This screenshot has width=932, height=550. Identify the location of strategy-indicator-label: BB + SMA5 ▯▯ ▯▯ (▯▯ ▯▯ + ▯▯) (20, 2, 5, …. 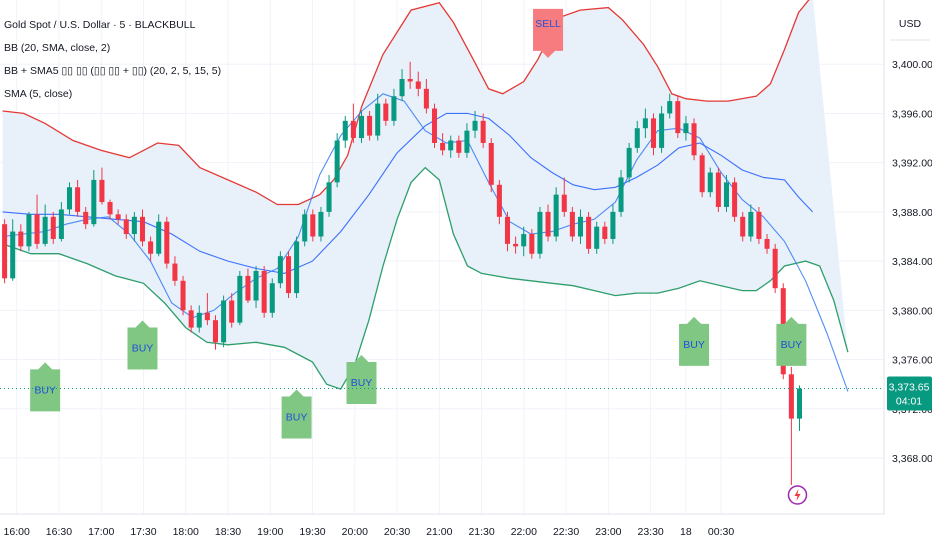
(113, 71).